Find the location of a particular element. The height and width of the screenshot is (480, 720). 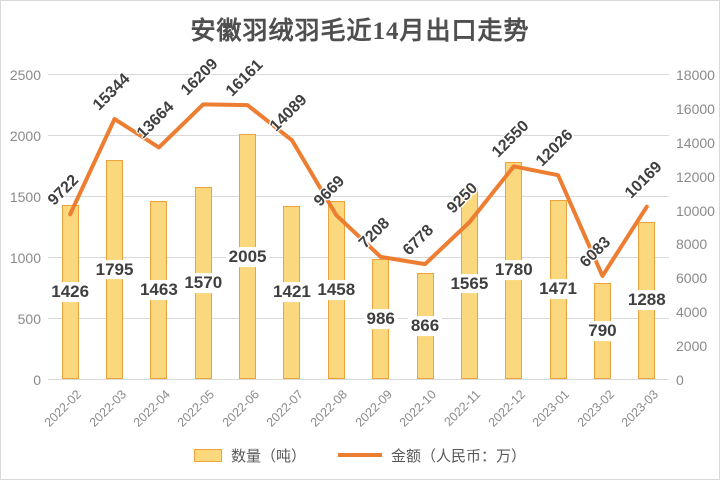

right-axis-tick: 12000 is located at coordinates (695, 176).